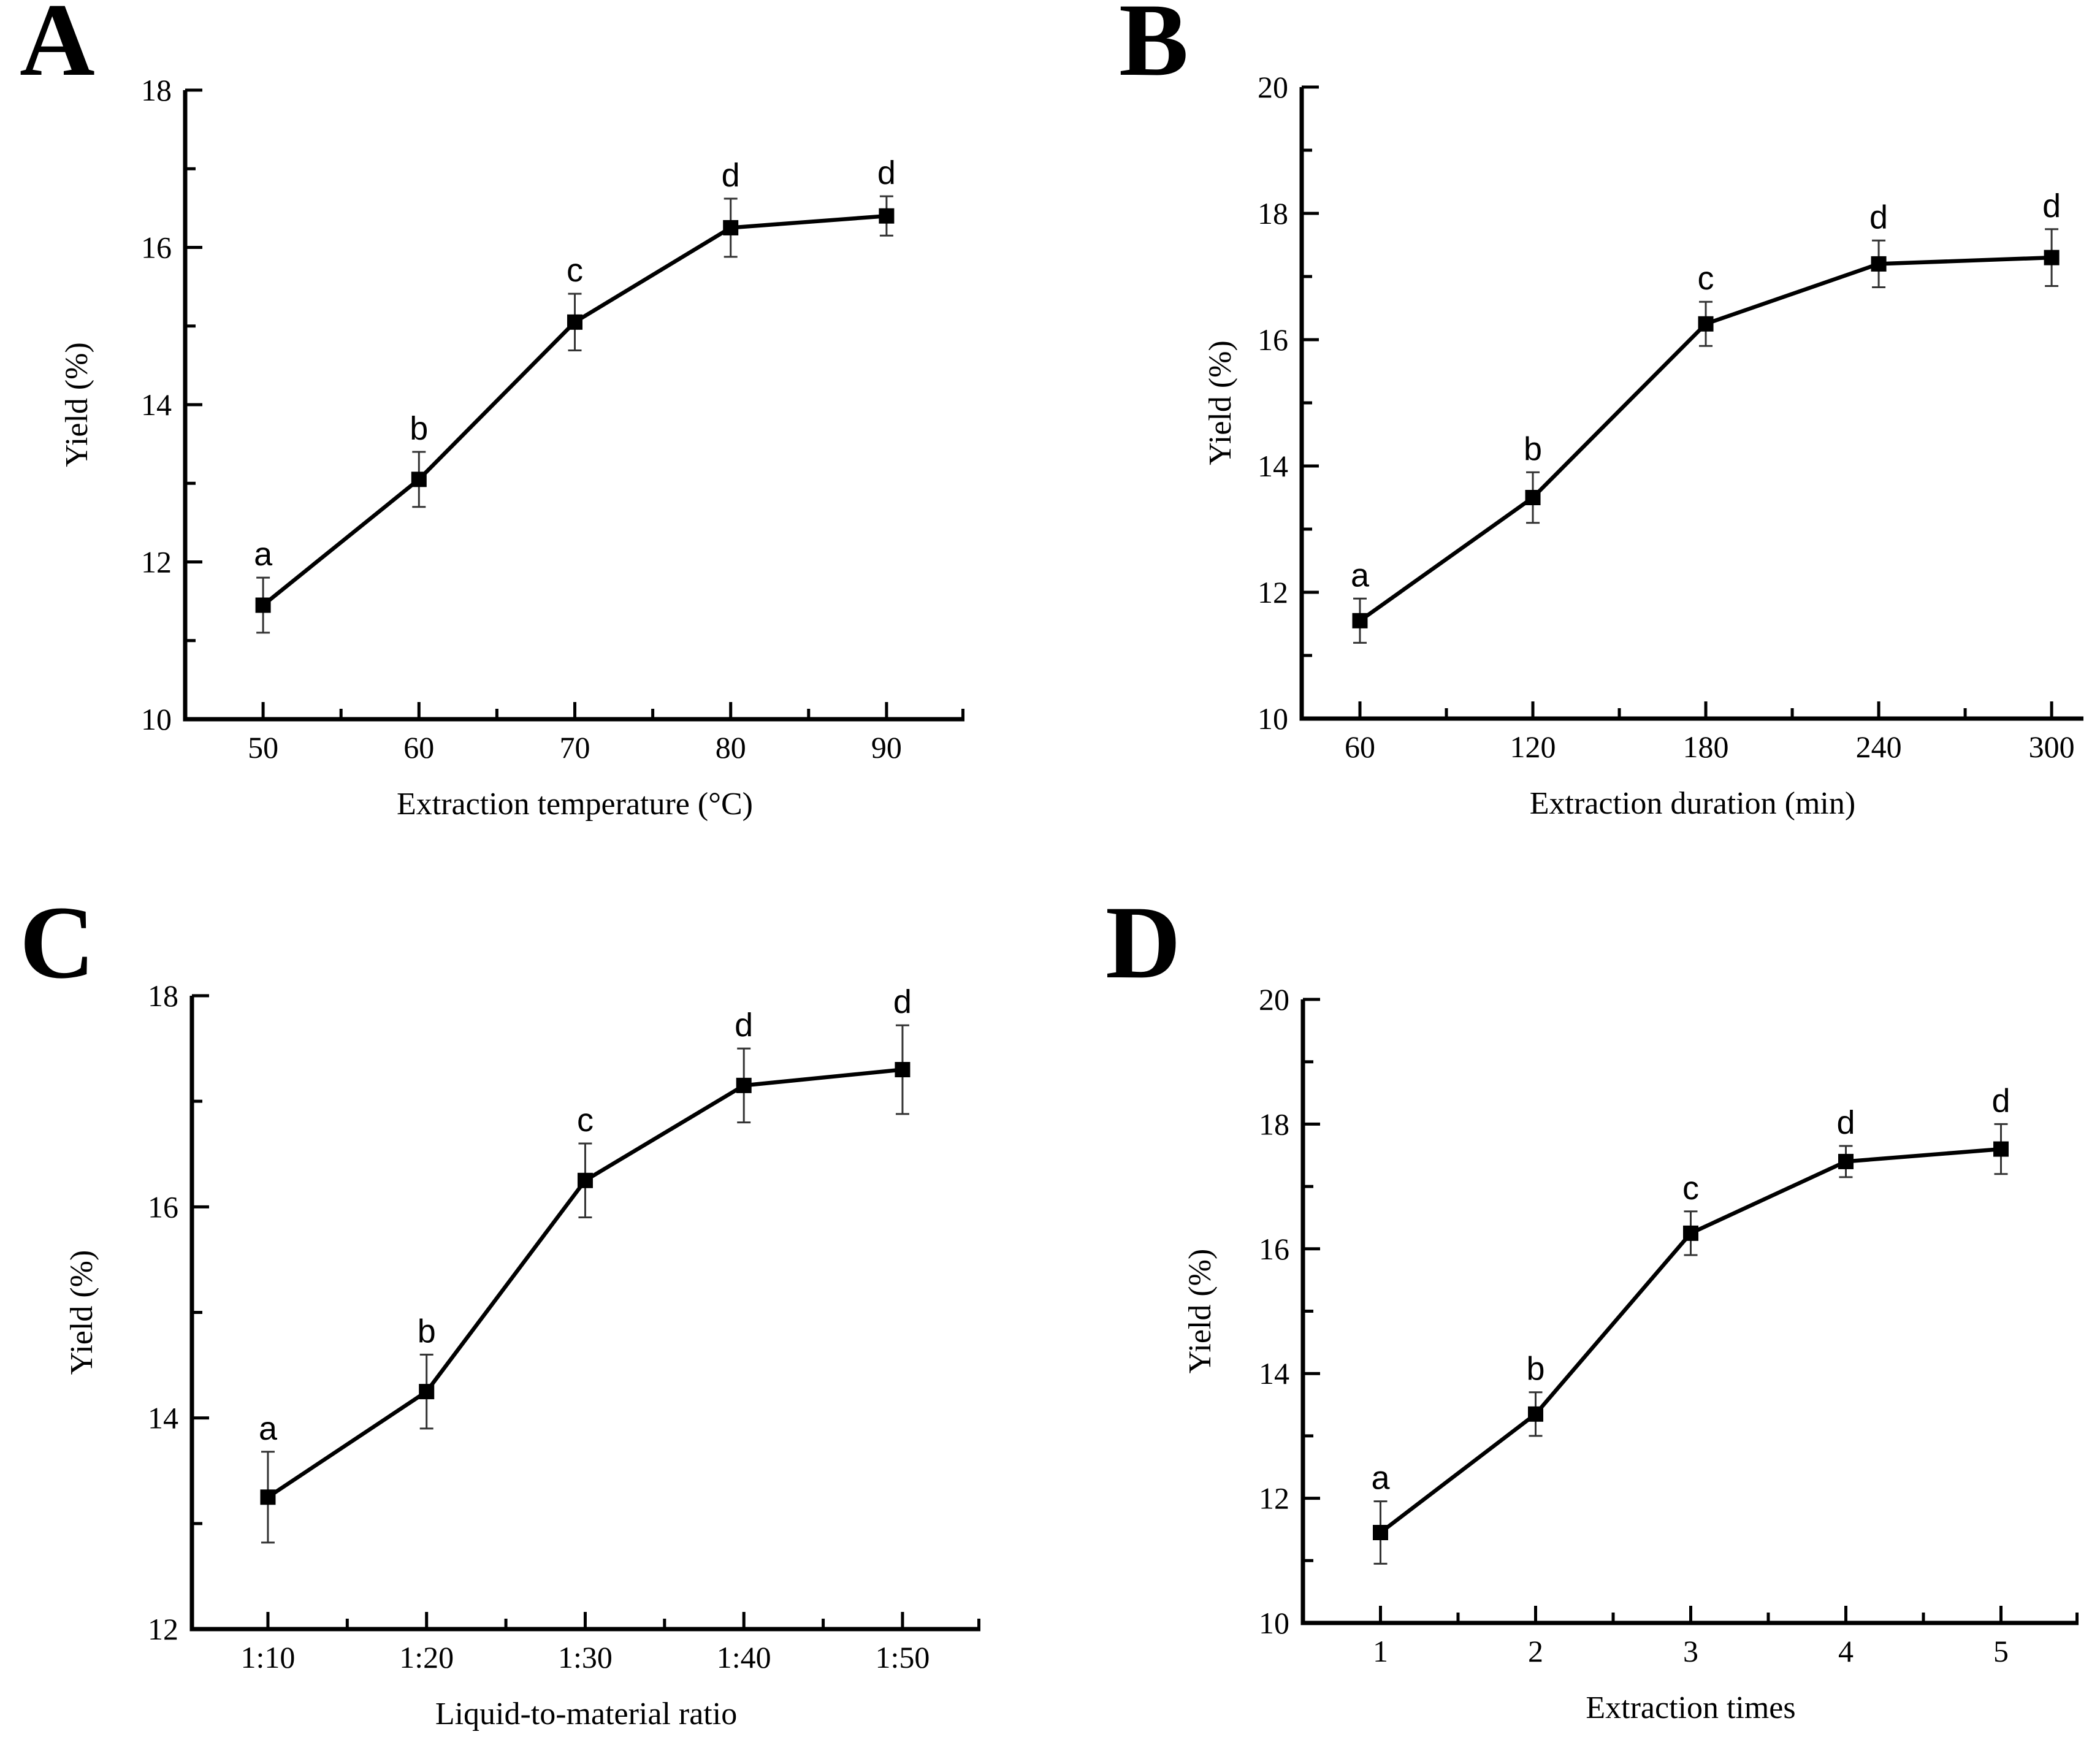  What do you see at coordinates (586, 1714) in the screenshot?
I see `x-axis-title: Liquid-to-material ratio` at bounding box center [586, 1714].